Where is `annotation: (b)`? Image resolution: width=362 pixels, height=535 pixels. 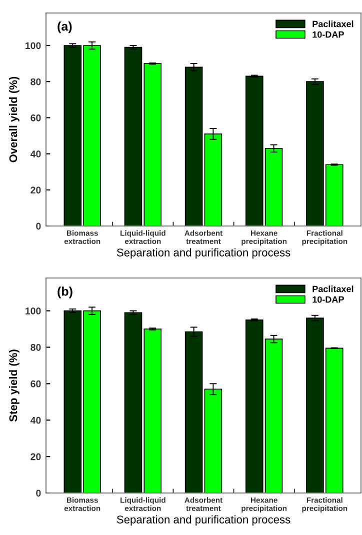
annotation: (b) is located at coordinates (65, 292).